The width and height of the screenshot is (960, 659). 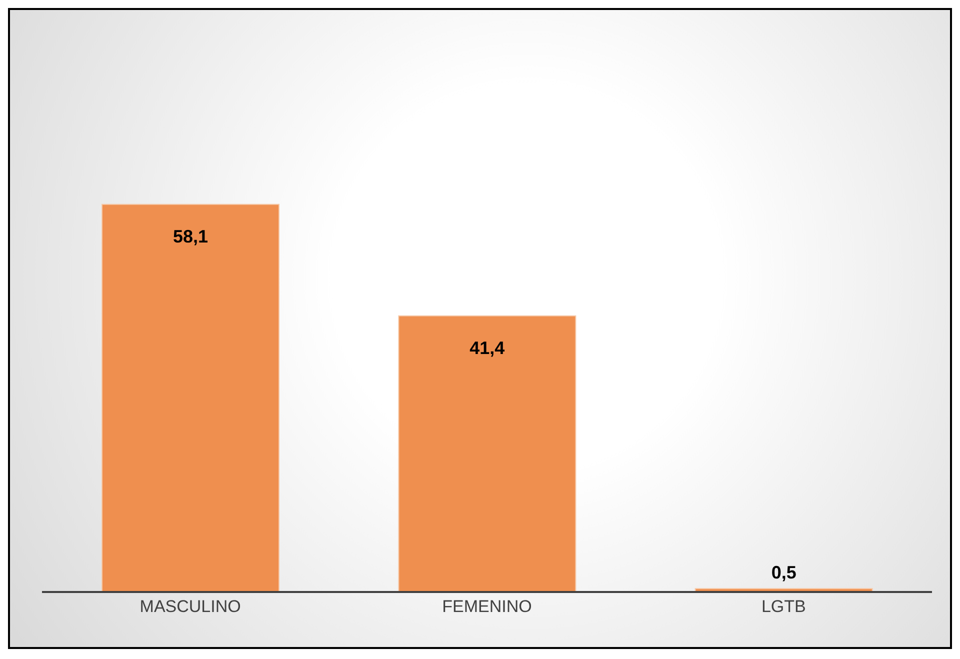 I want to click on data-label: 0,5, so click(x=783, y=572).